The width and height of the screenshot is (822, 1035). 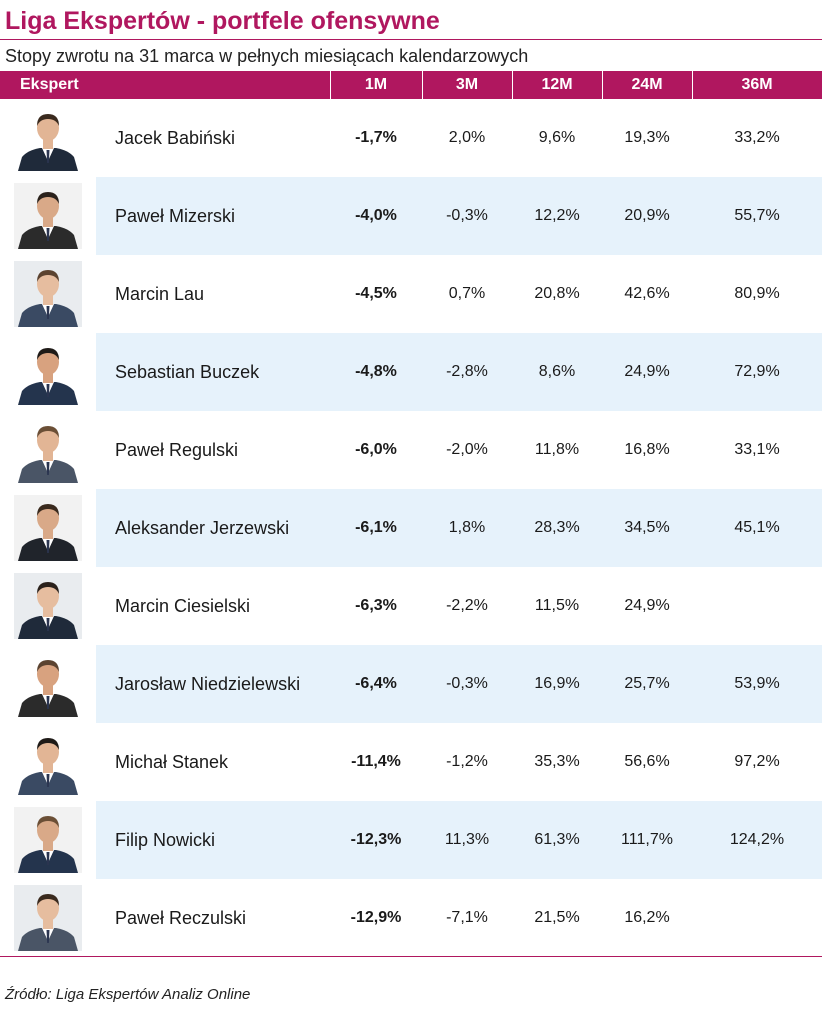 I want to click on column-header-36m: 36M, so click(x=757, y=84).